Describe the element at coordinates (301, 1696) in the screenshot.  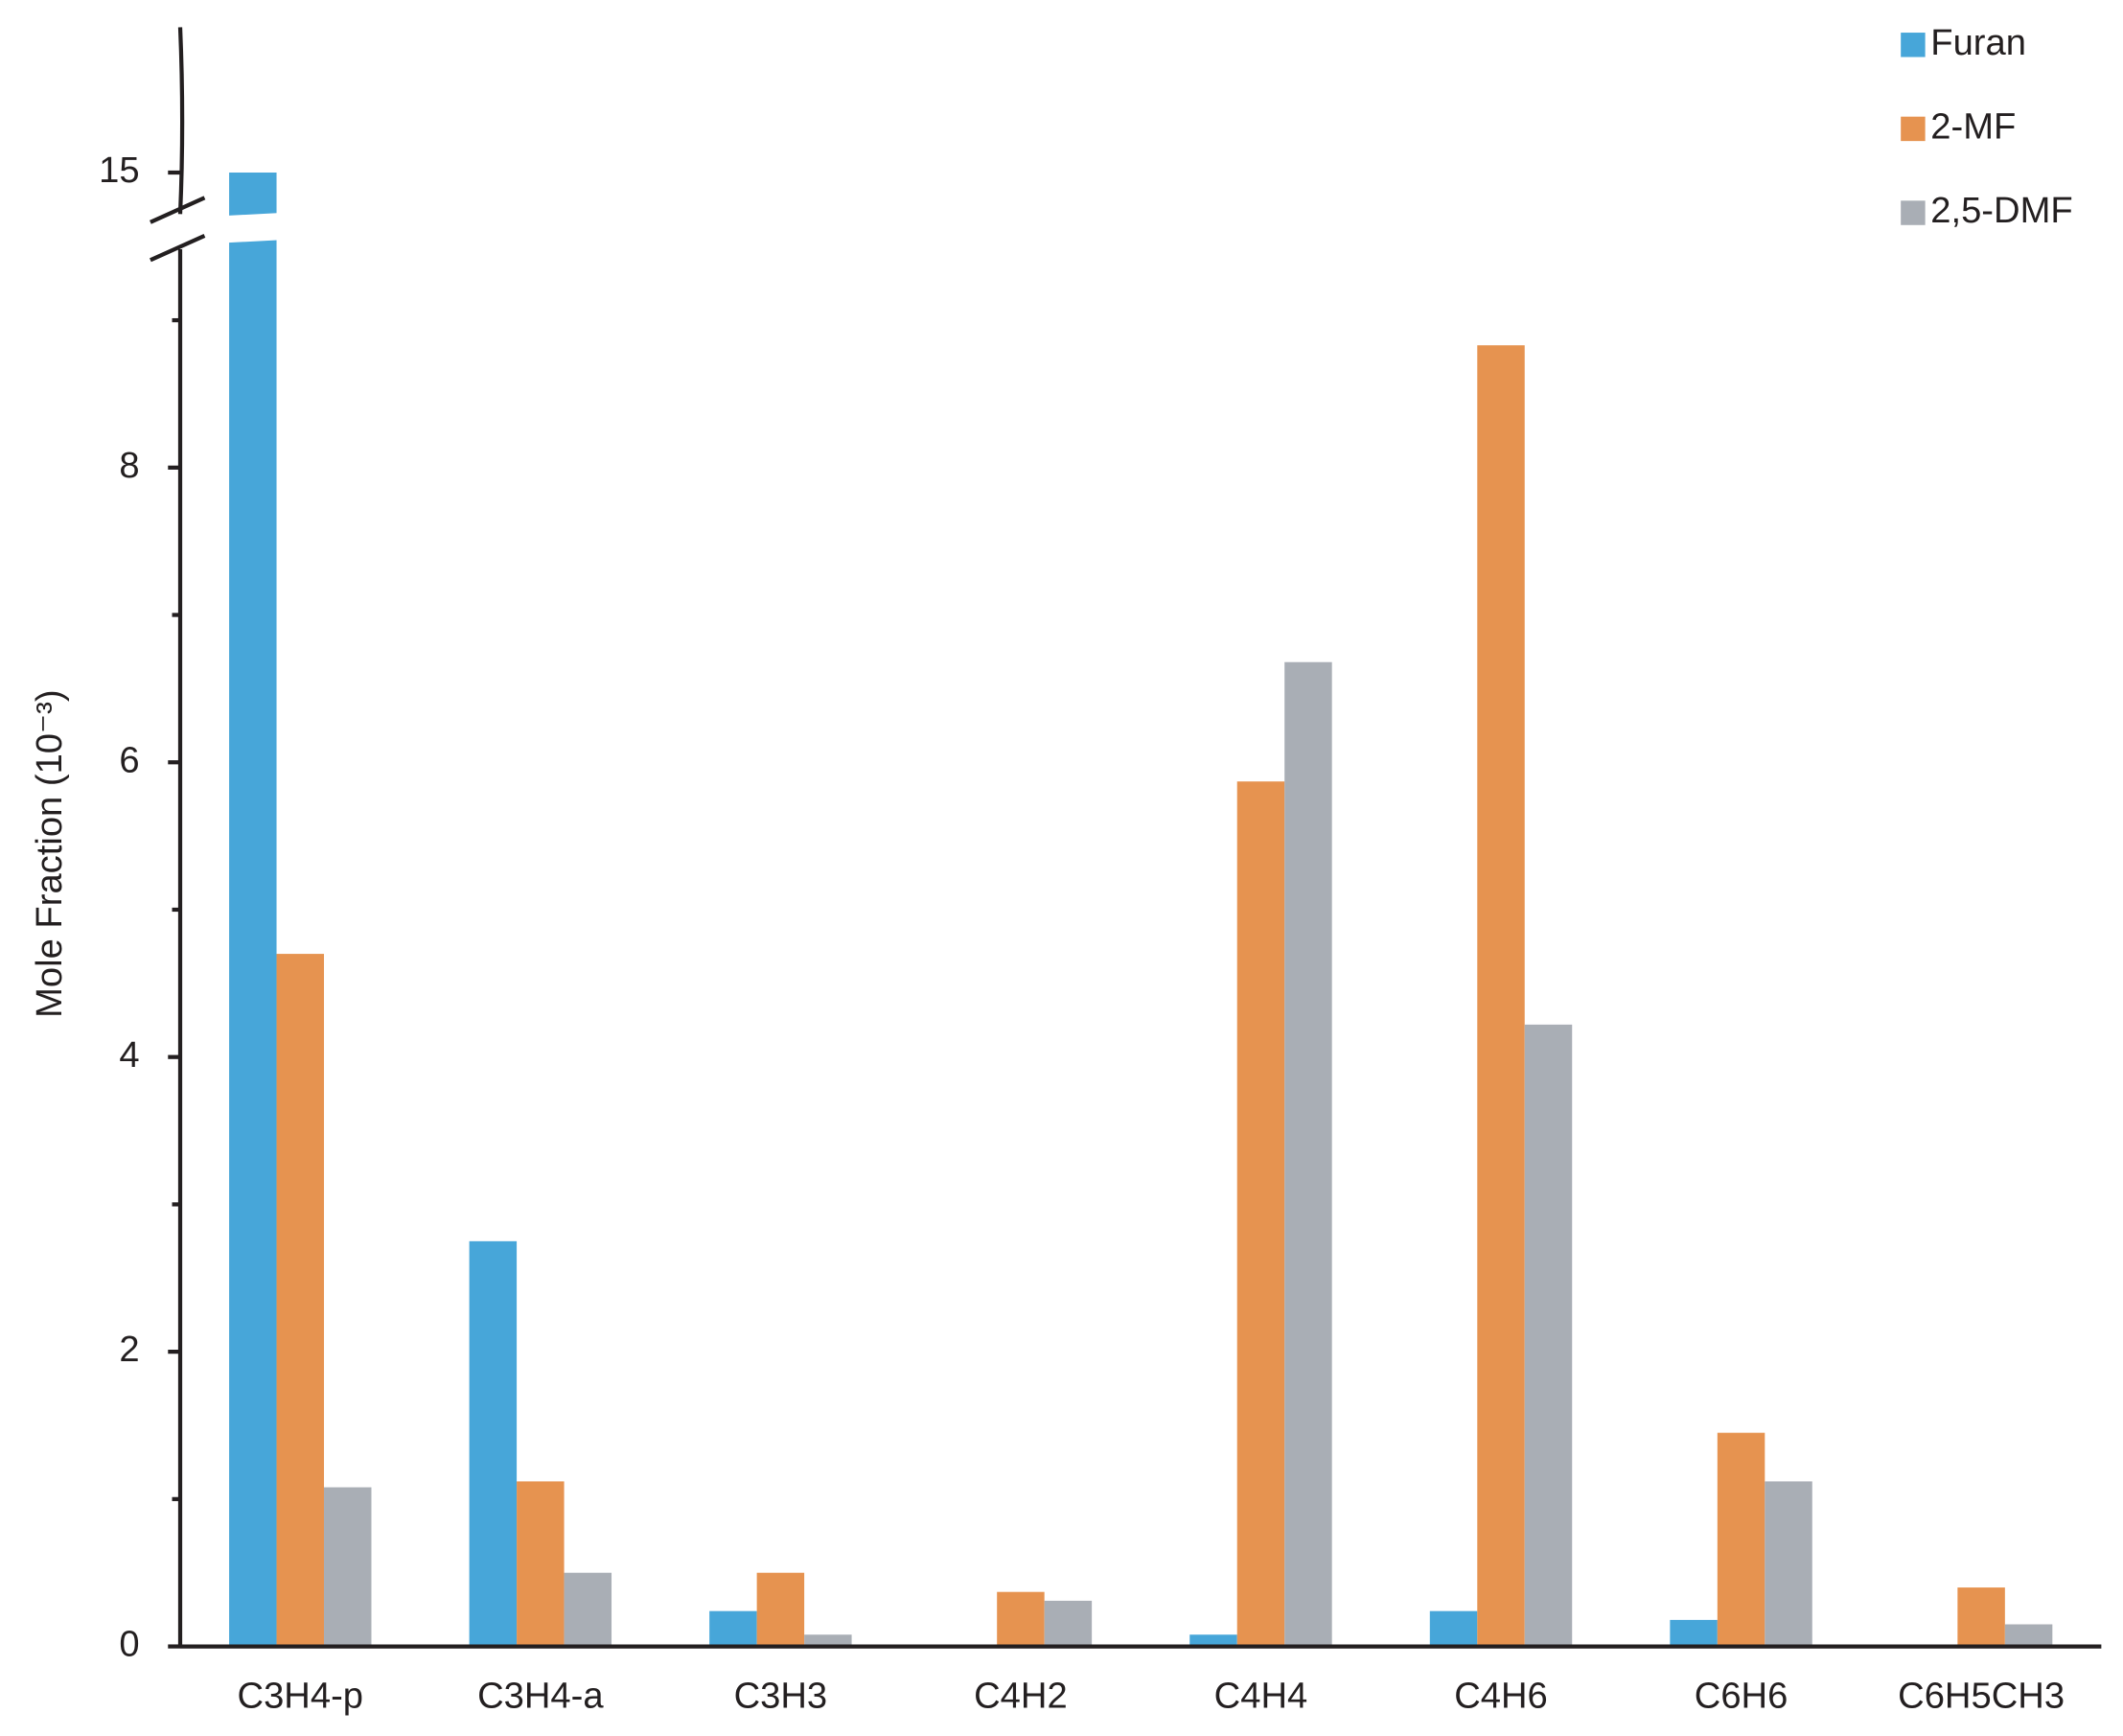
I see `x-tick-label: C3H4-p` at that location.